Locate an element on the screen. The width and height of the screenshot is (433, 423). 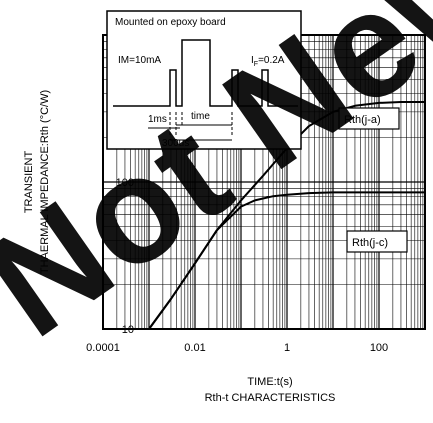
y-axis-title-line2: THAERMAL IMPEDANCE:Rth (°C/W) is located at coordinates (45, 182).